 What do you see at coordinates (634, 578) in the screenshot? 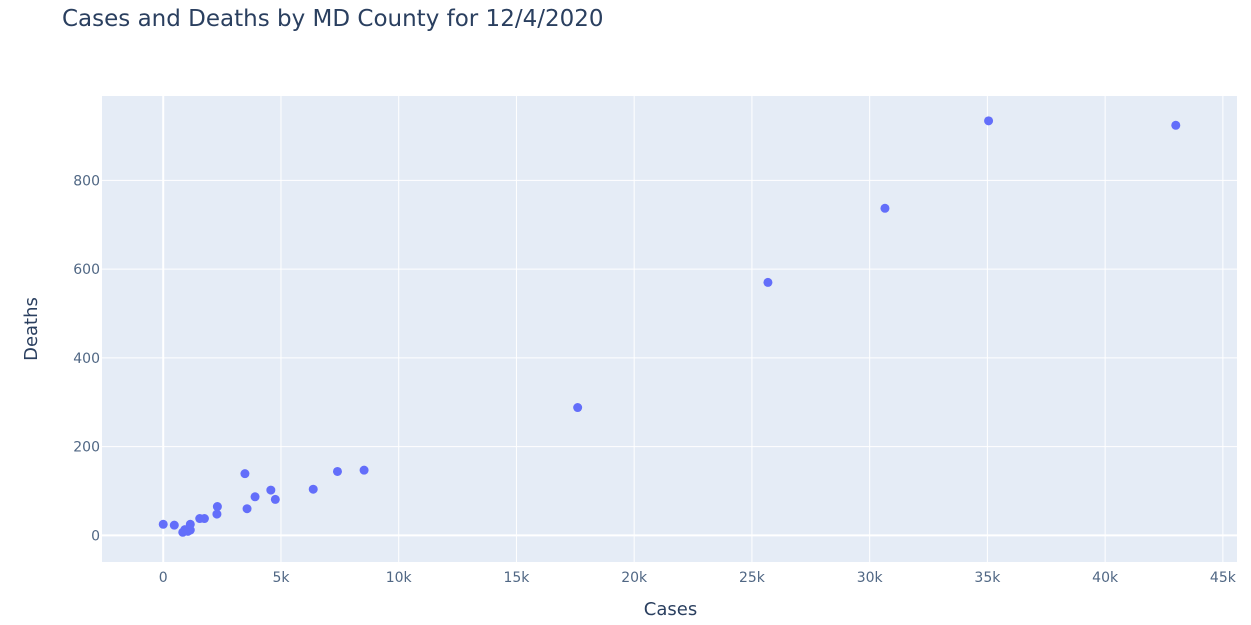
I see `x-tick-label: 20k` at bounding box center [634, 578].